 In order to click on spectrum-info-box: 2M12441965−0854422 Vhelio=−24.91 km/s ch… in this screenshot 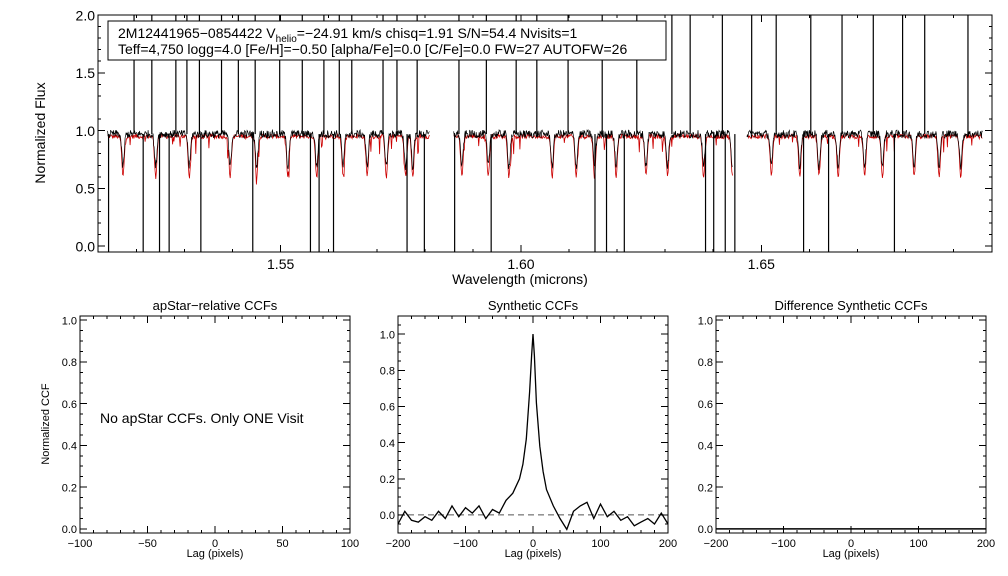, I will do `click(387, 40)`.